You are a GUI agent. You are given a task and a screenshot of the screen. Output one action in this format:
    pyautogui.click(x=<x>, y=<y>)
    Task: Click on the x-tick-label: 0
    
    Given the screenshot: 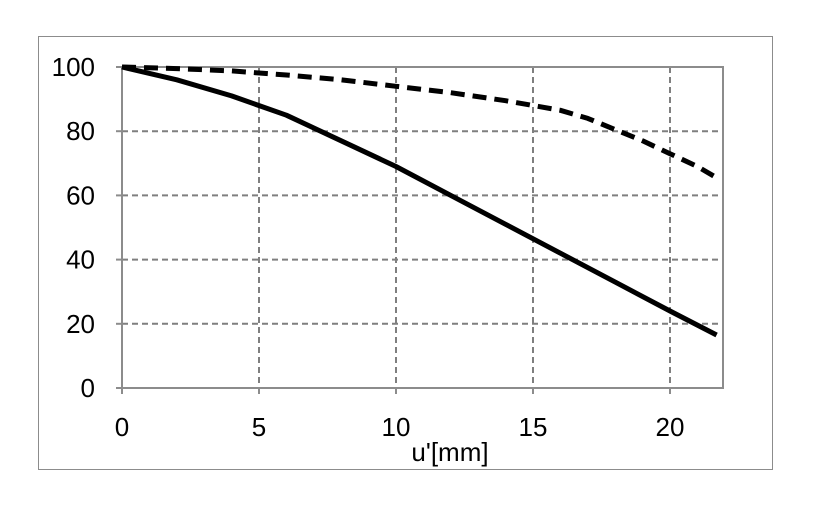 What is the action you would take?
    pyautogui.click(x=122, y=427)
    